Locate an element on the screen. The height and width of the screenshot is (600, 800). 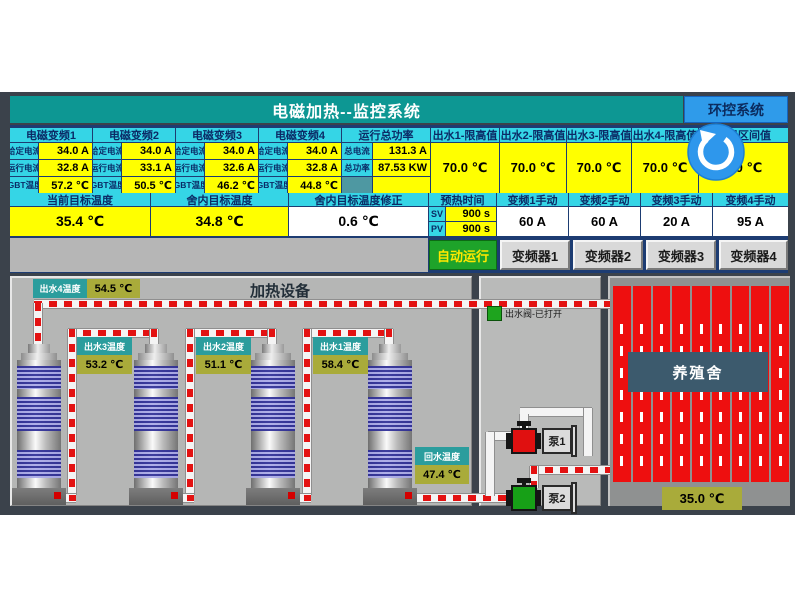
pump1-end-plate is located at coordinates (574, 441).